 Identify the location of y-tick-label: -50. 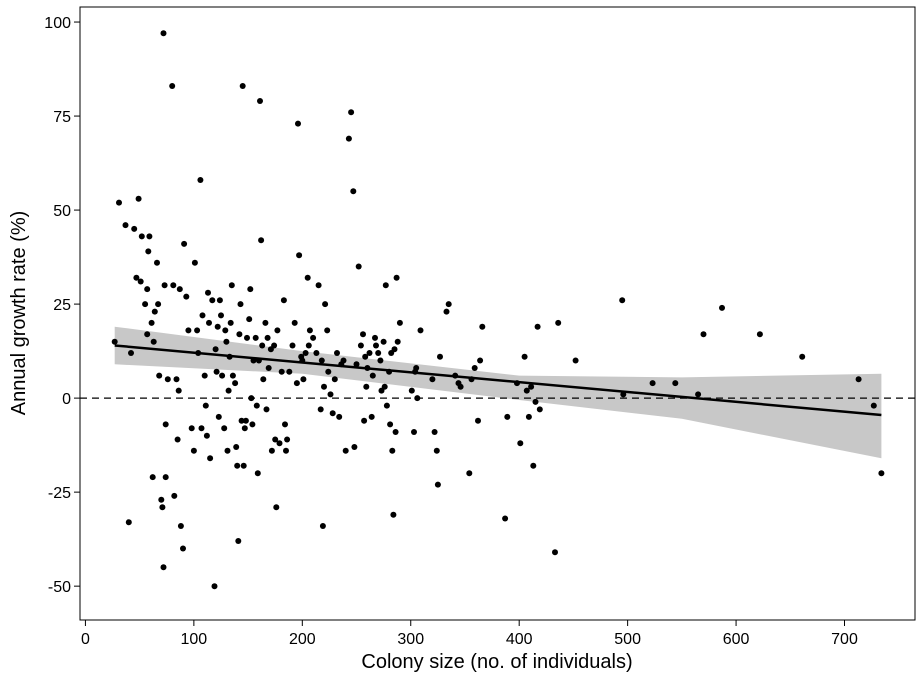
(59, 587).